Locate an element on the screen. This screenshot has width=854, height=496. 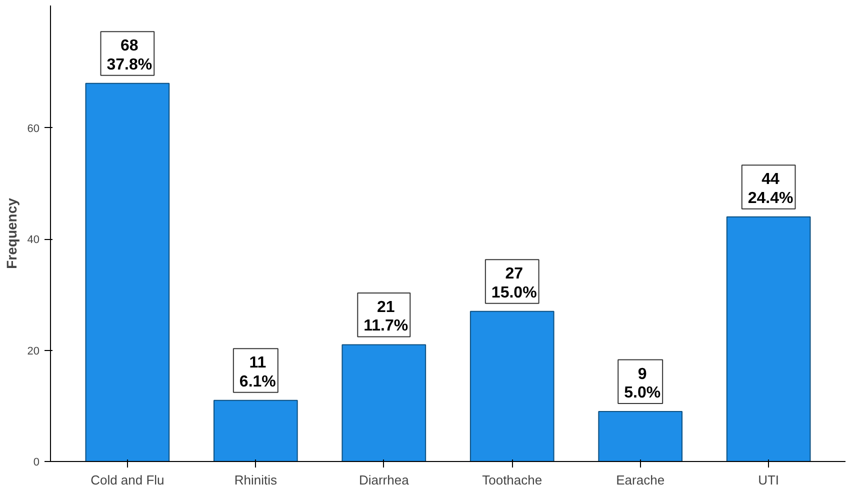
y-tick-label: 0 is located at coordinates (36, 462).